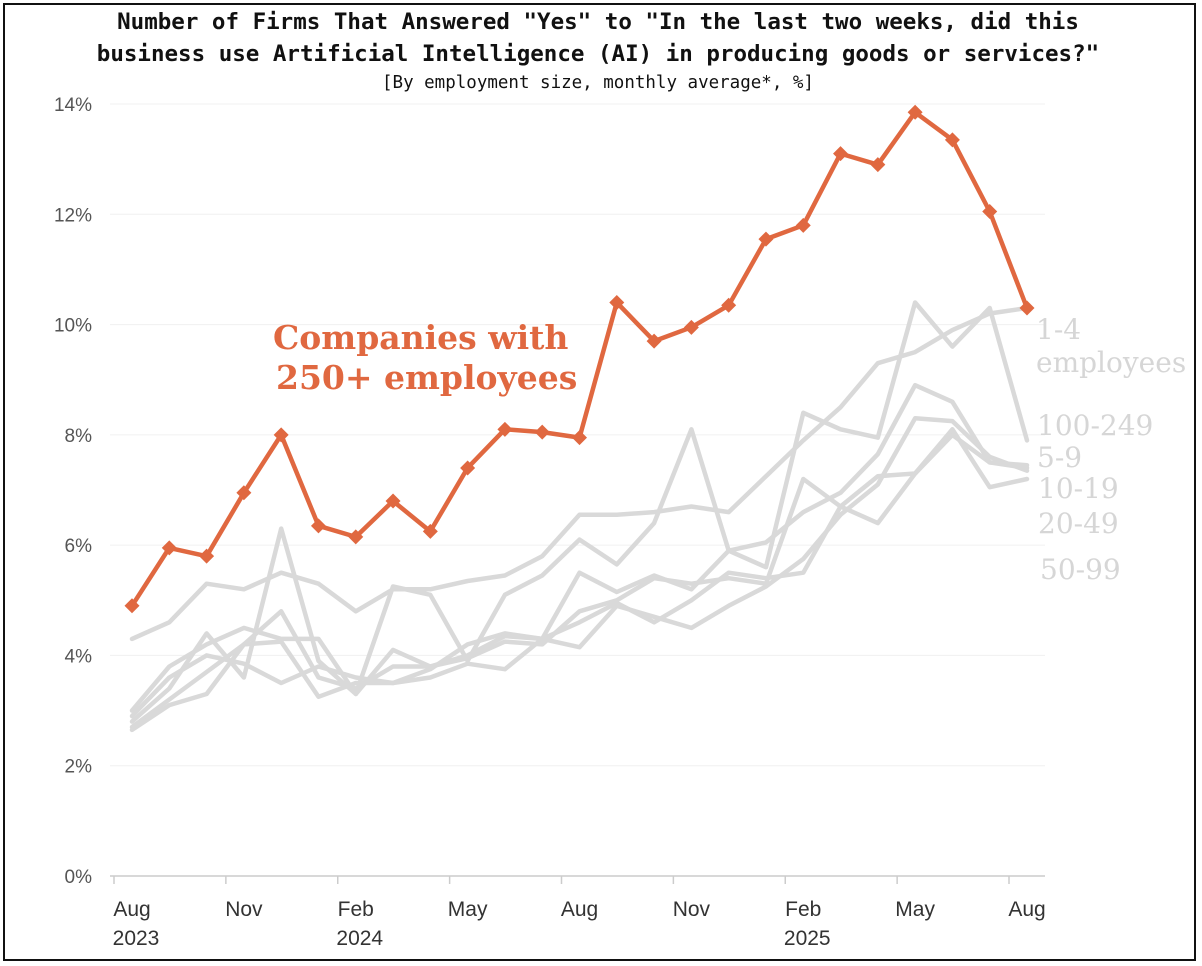  What do you see at coordinates (1080, 569) in the screenshot?
I see `series-label: 50-99` at bounding box center [1080, 569].